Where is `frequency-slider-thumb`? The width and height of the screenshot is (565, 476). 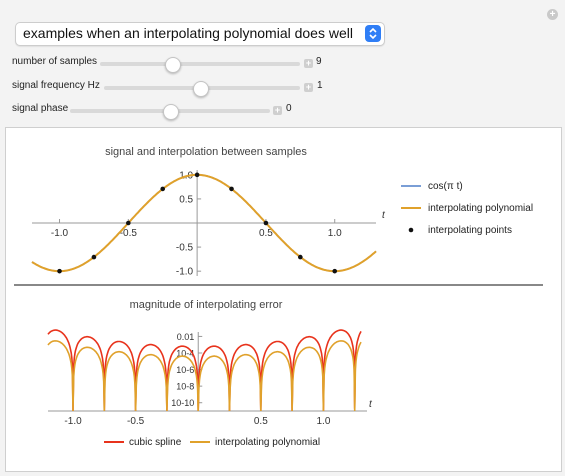
frequency-slider-thumb is located at coordinates (201, 89).